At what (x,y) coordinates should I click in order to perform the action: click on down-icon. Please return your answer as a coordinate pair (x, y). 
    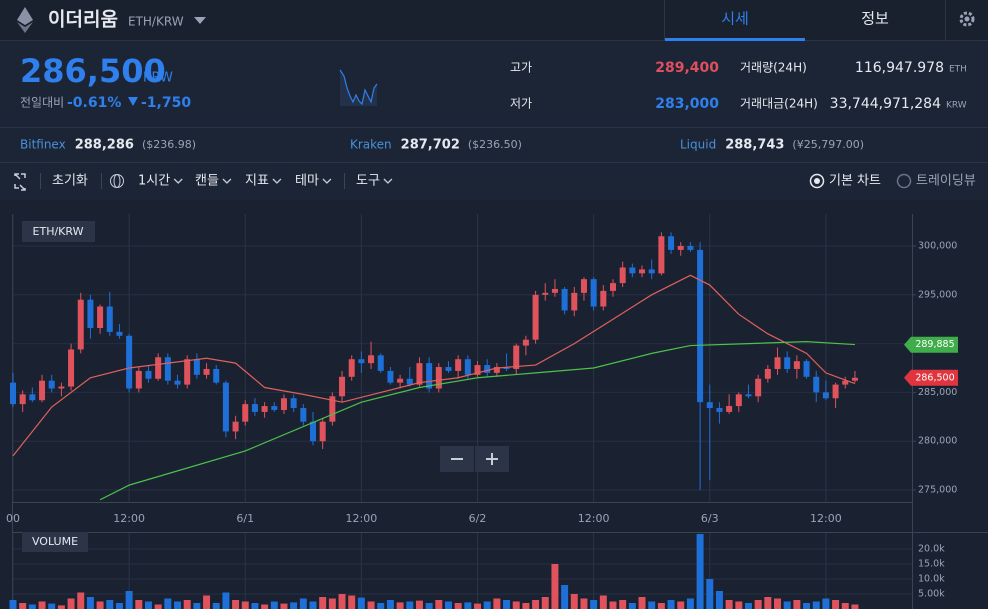
    Looking at the image, I should click on (133, 101).